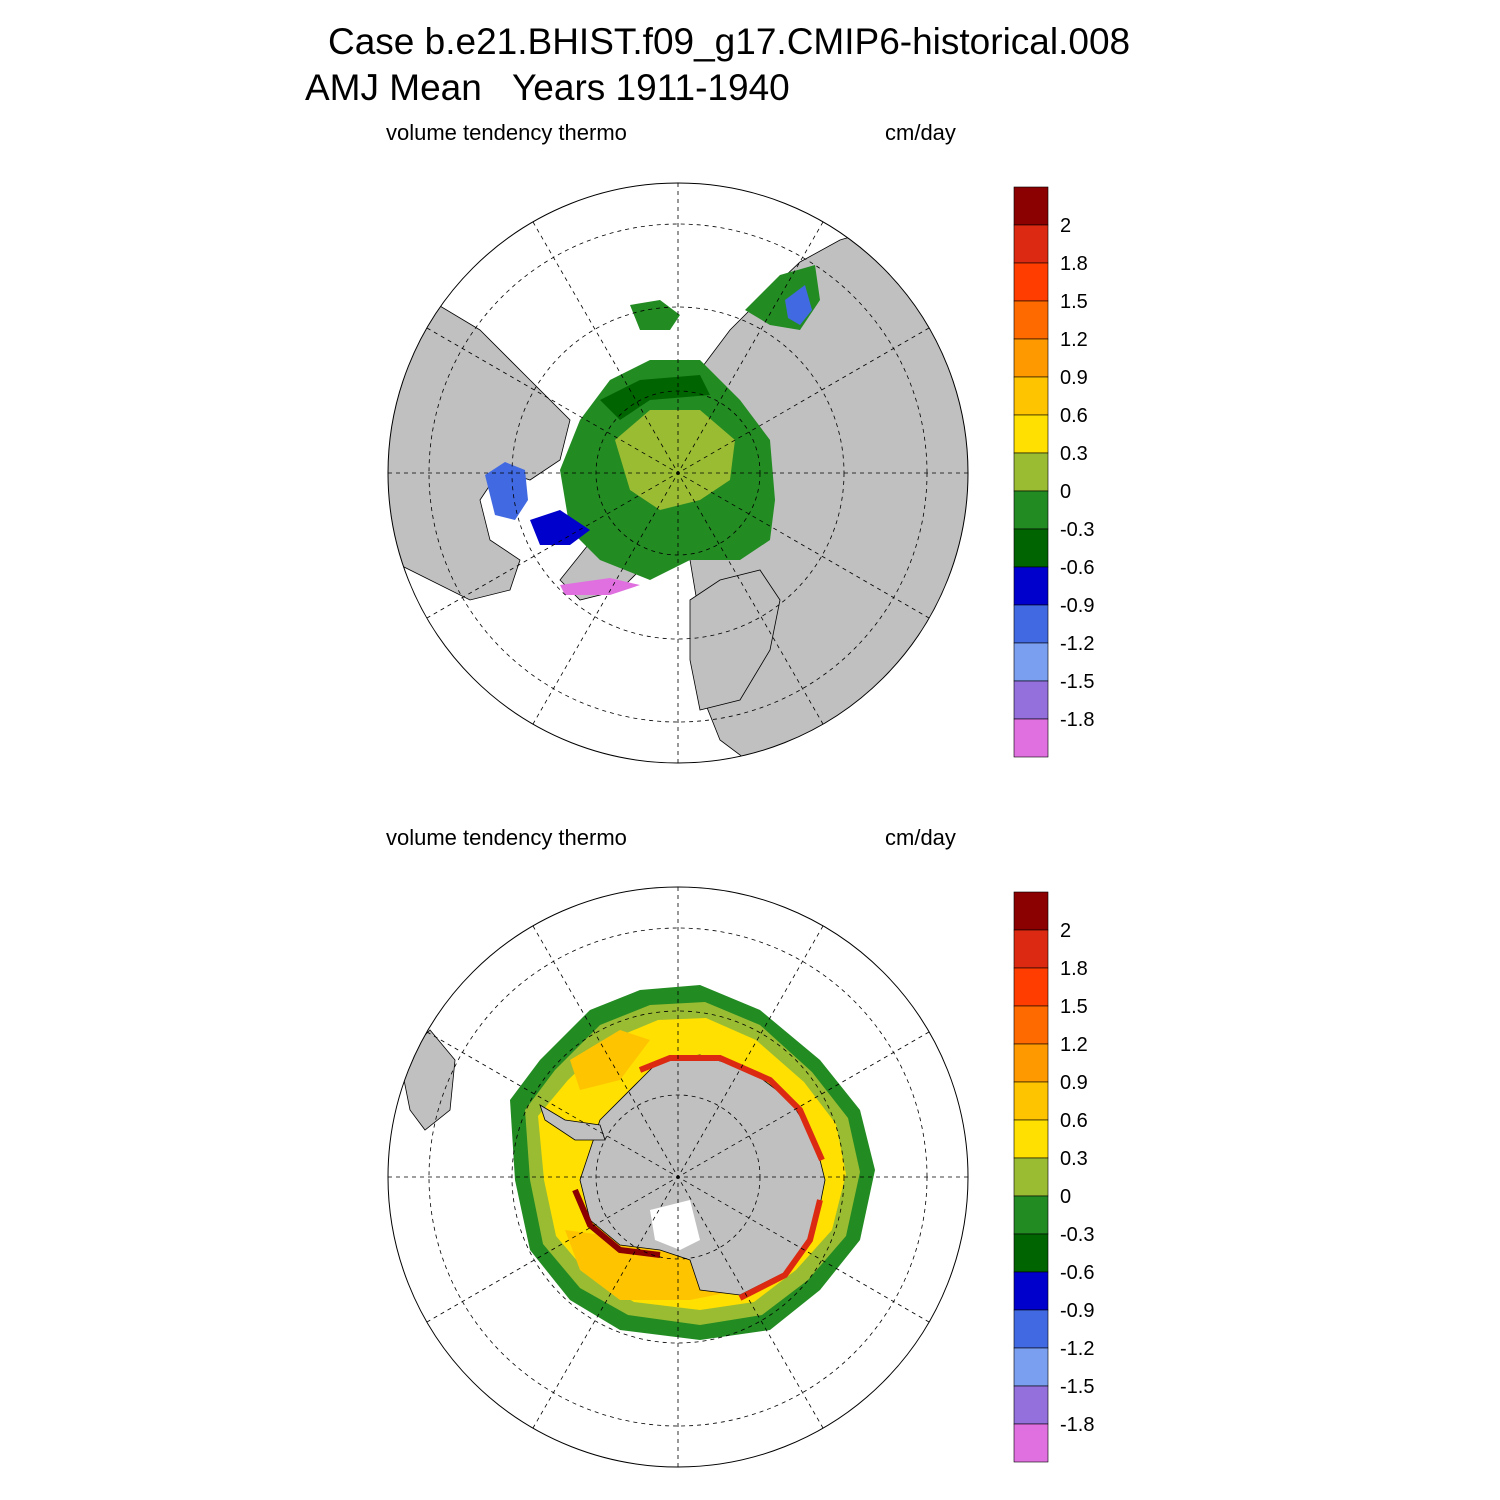 This screenshot has width=1500, height=1500. I want to click on south-gridlines, so click(678, 1177).